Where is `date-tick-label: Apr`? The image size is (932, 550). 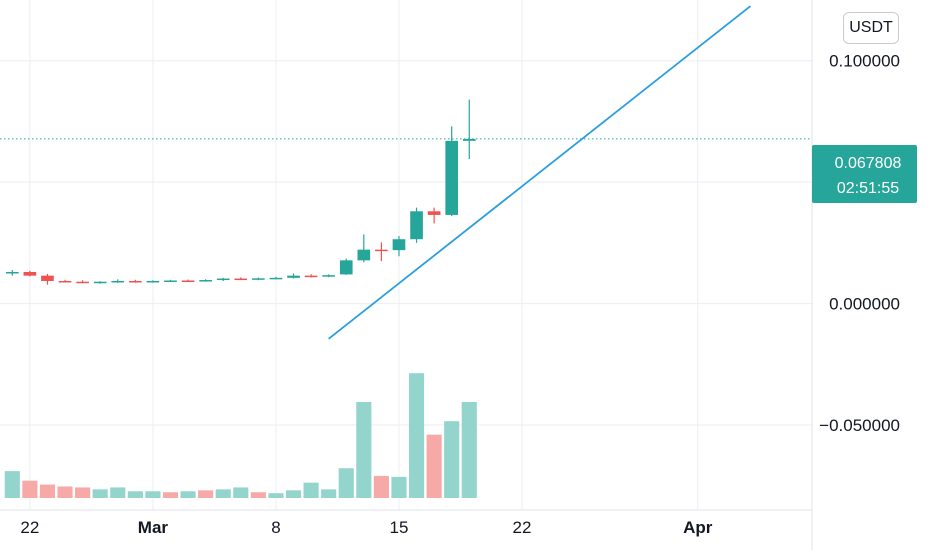 date-tick-label: Apr is located at coordinates (698, 527).